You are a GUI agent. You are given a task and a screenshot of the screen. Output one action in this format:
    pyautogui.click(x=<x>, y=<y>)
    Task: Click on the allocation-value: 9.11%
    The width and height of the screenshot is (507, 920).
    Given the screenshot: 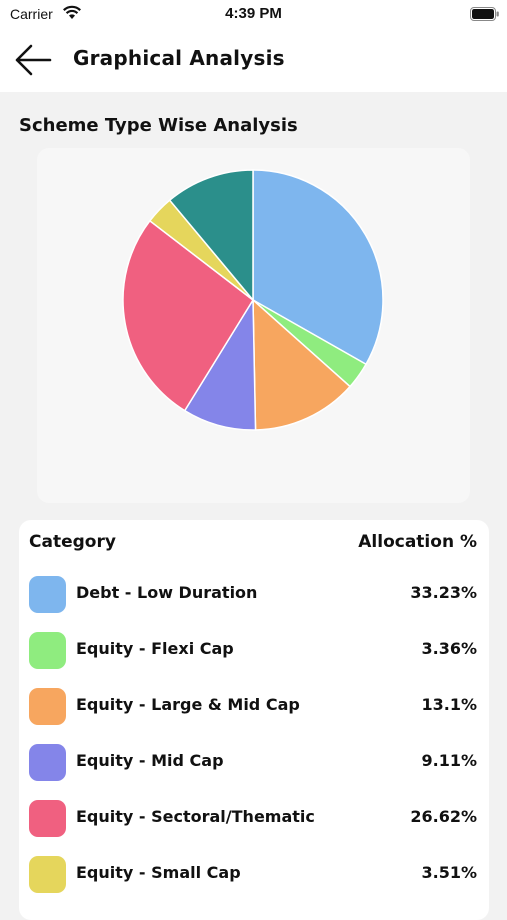 What is the action you would take?
    pyautogui.click(x=449, y=760)
    